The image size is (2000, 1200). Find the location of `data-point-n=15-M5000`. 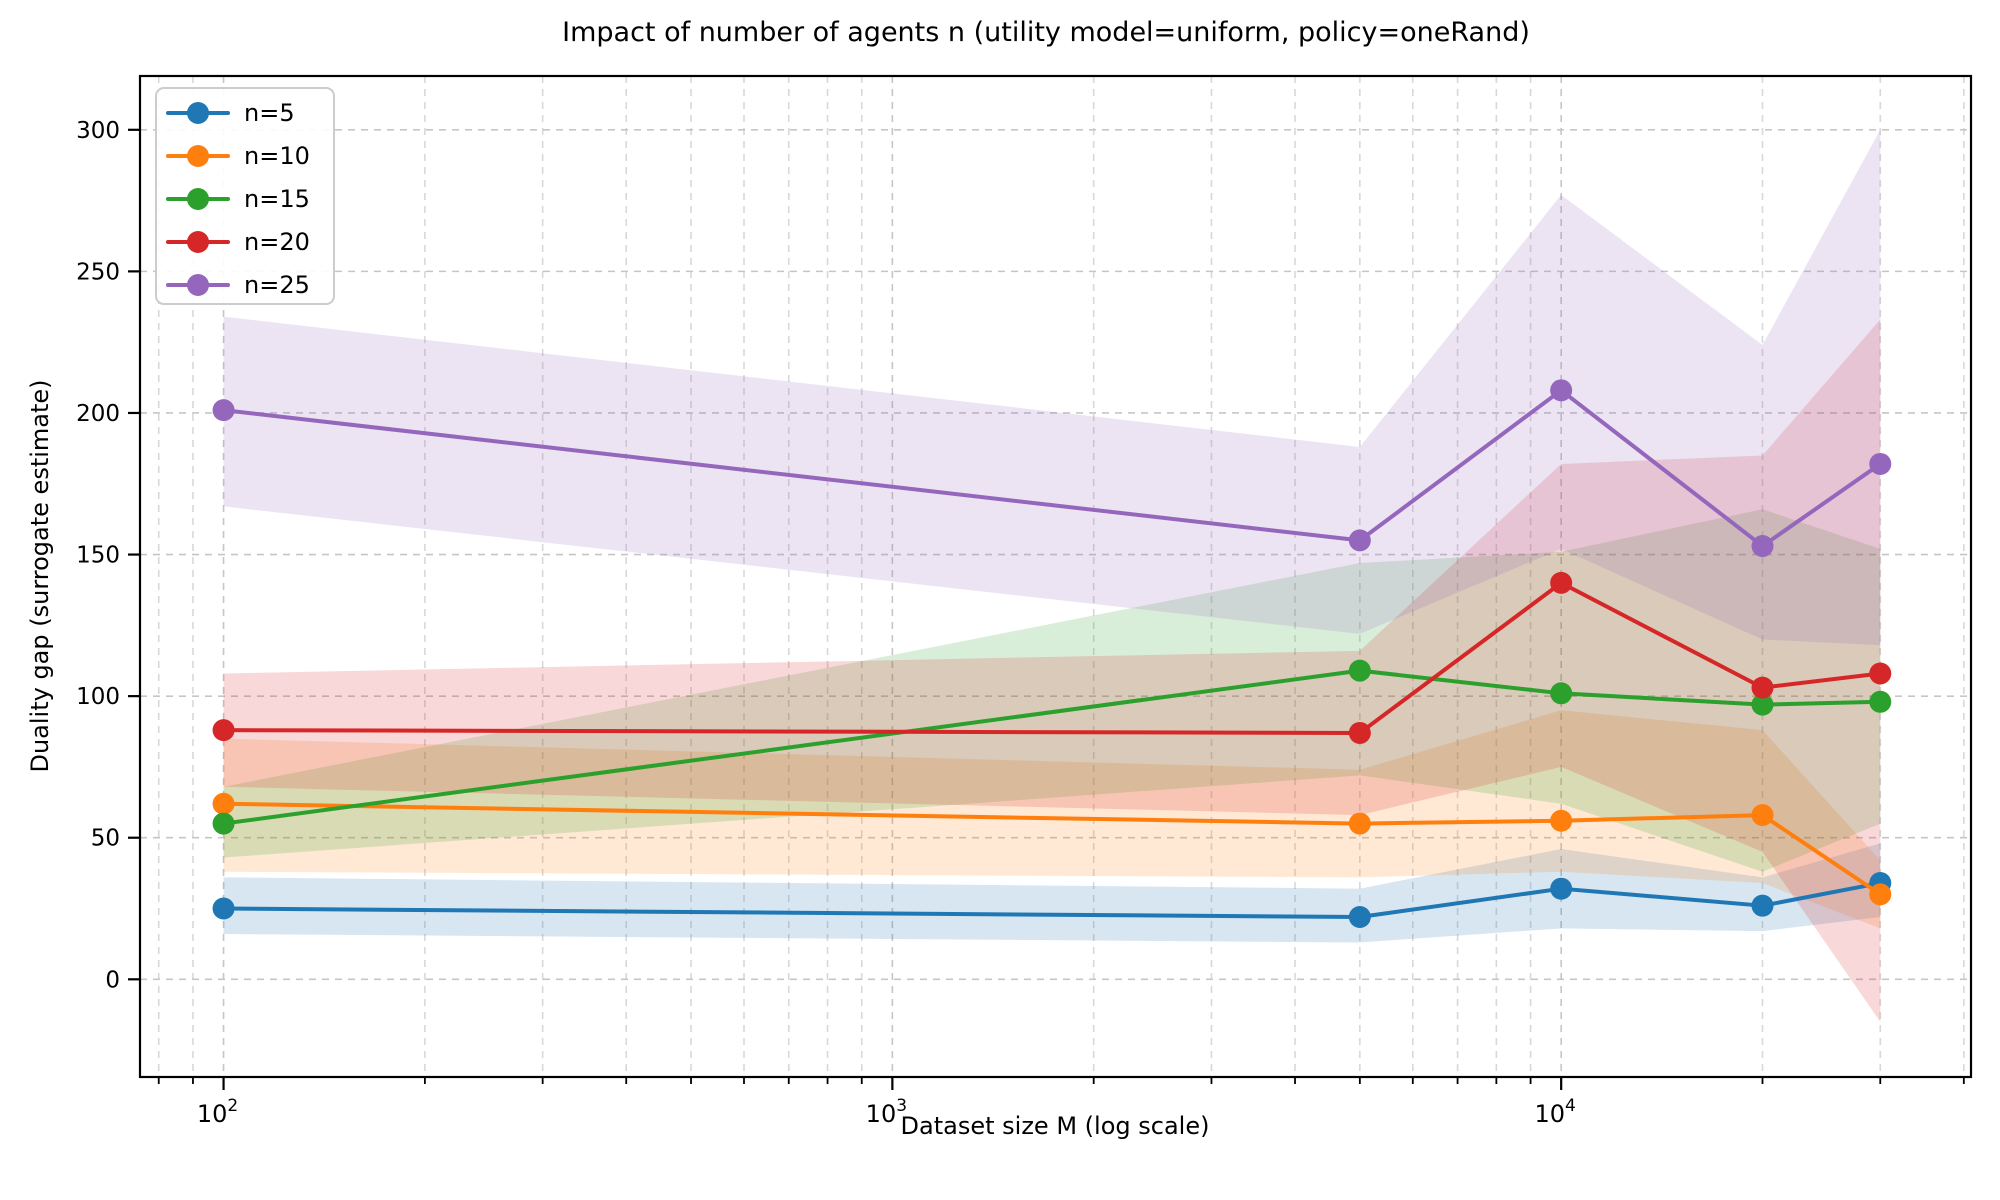

data-point-n=15-M5000 is located at coordinates (1359, 670).